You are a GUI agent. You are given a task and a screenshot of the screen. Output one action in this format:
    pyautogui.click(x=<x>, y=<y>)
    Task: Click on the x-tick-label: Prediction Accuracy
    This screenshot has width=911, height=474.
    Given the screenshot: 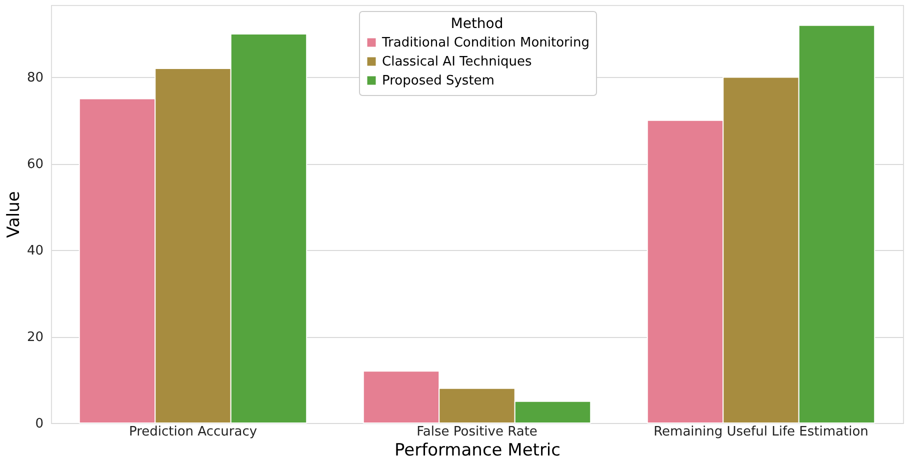 What is the action you would take?
    pyautogui.click(x=193, y=432)
    